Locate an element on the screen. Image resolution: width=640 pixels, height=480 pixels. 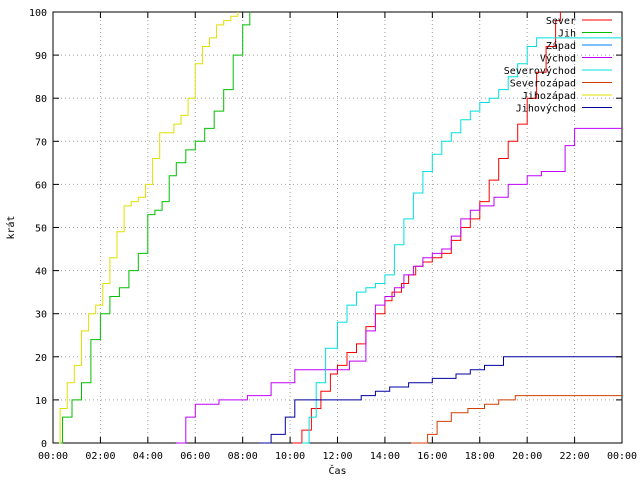
legend-label: Západ is located at coordinates (561, 46).